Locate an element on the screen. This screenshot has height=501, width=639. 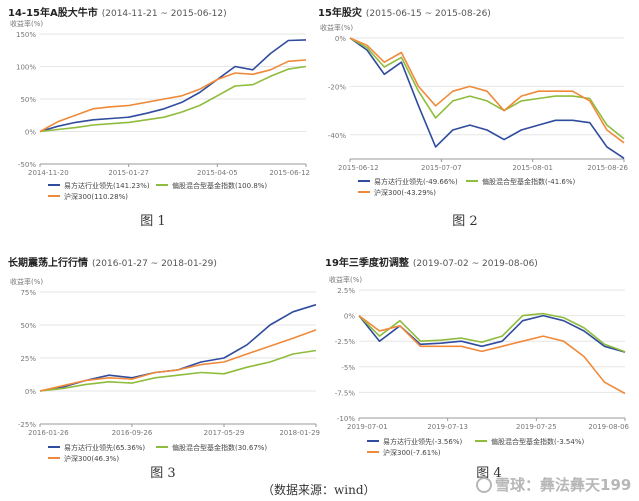
x-tick-label: 2014-11-20 is located at coordinates (48, 173).